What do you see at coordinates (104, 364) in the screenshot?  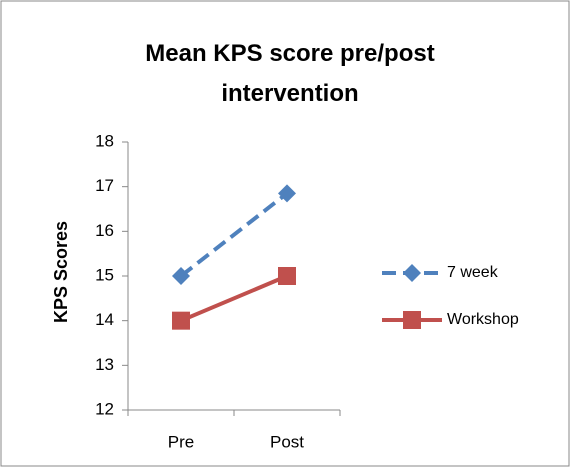 I see `y-tick-label: 13` at bounding box center [104, 364].